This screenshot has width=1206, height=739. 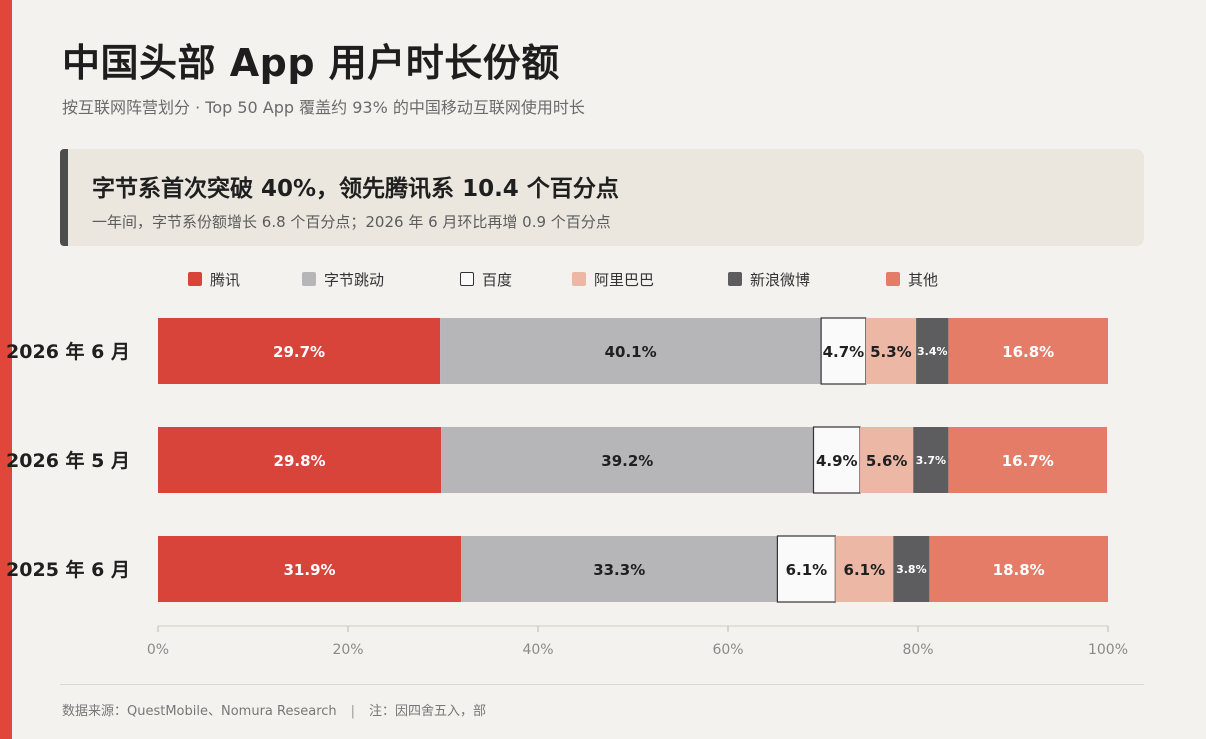 What do you see at coordinates (923, 279) in the screenshot?
I see `legend-label-other: 其他` at bounding box center [923, 279].